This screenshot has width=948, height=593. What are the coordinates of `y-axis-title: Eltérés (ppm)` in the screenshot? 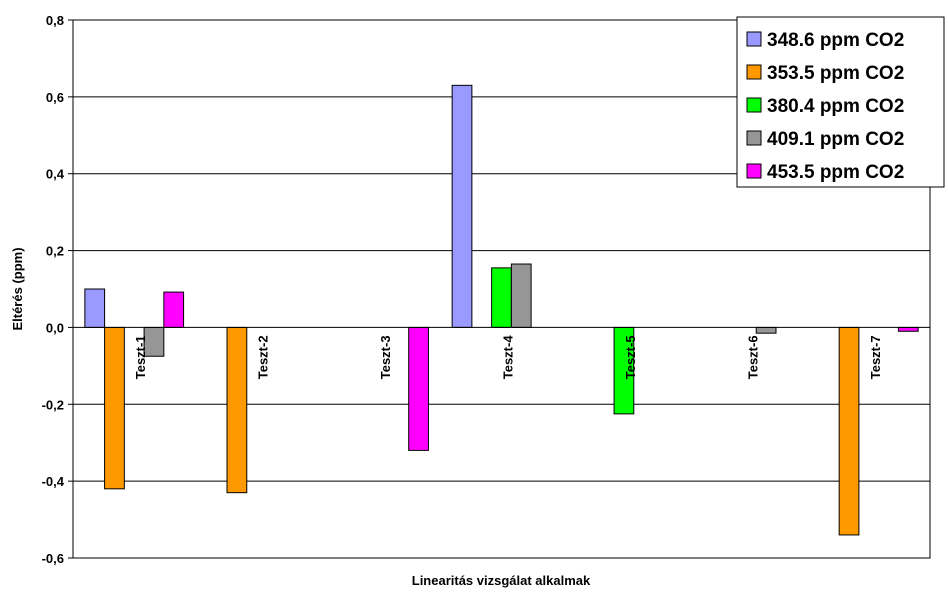 It's located at (17, 288).